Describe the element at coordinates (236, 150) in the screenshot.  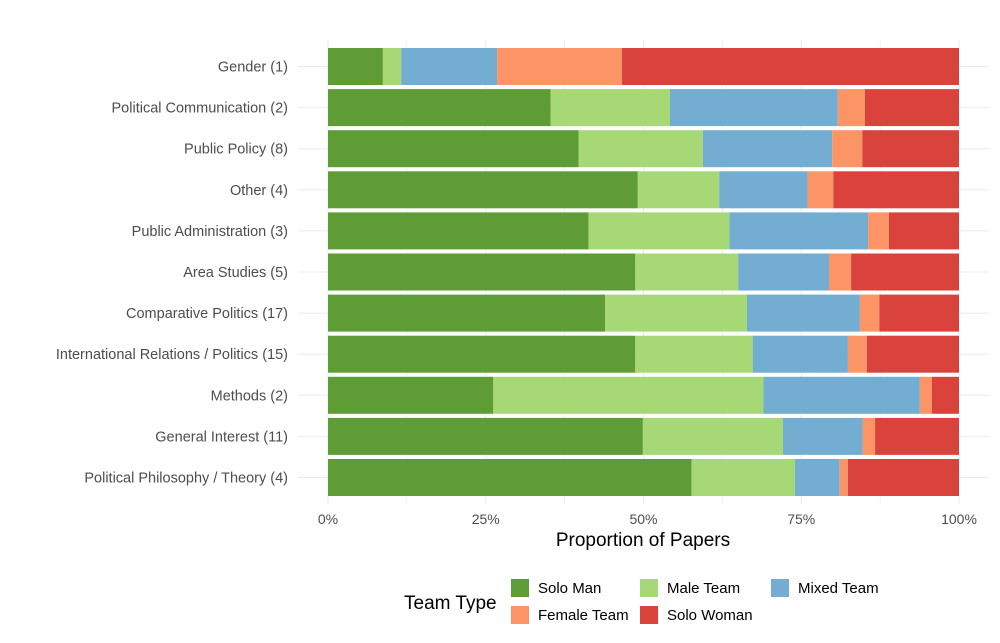
I see `y-tick-label: Public Policy (8)` at that location.